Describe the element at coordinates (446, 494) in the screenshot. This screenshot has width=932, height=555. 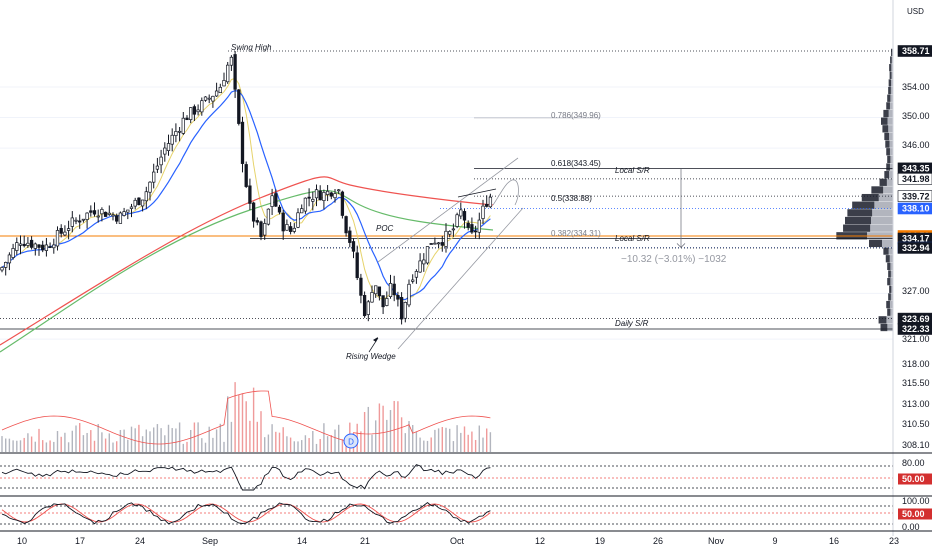
I see `oscillators` at that location.